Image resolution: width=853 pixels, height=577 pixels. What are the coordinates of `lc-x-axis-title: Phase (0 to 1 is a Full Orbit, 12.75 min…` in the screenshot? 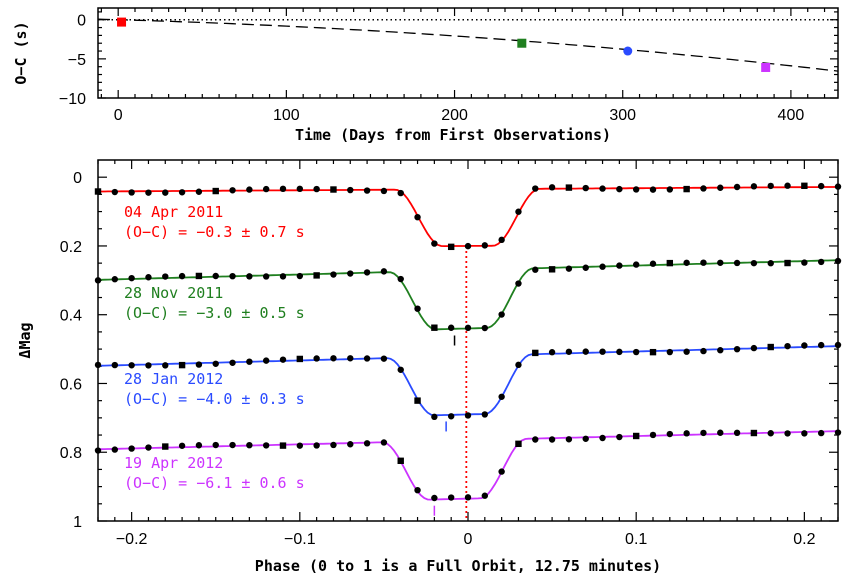 It's located at (458, 566).